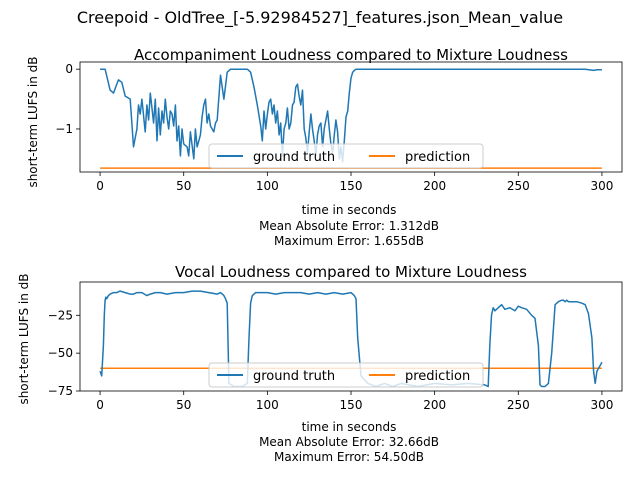 The width and height of the screenshot is (640, 480). Describe the element at coordinates (64, 129) in the screenshot. I see `y-tick-label: −1` at that location.